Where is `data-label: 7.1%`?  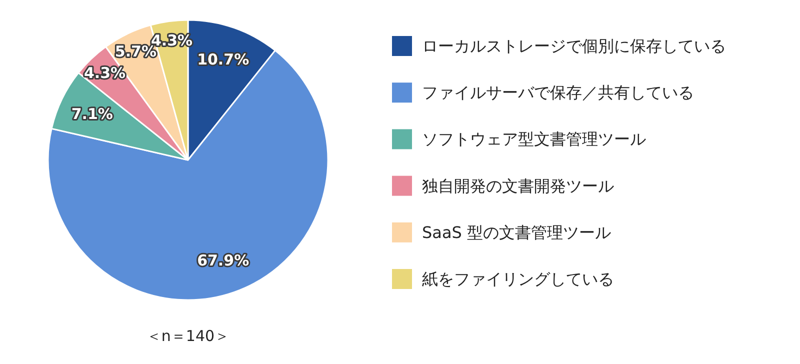
data-label: 7.1% is located at coordinates (92, 113).